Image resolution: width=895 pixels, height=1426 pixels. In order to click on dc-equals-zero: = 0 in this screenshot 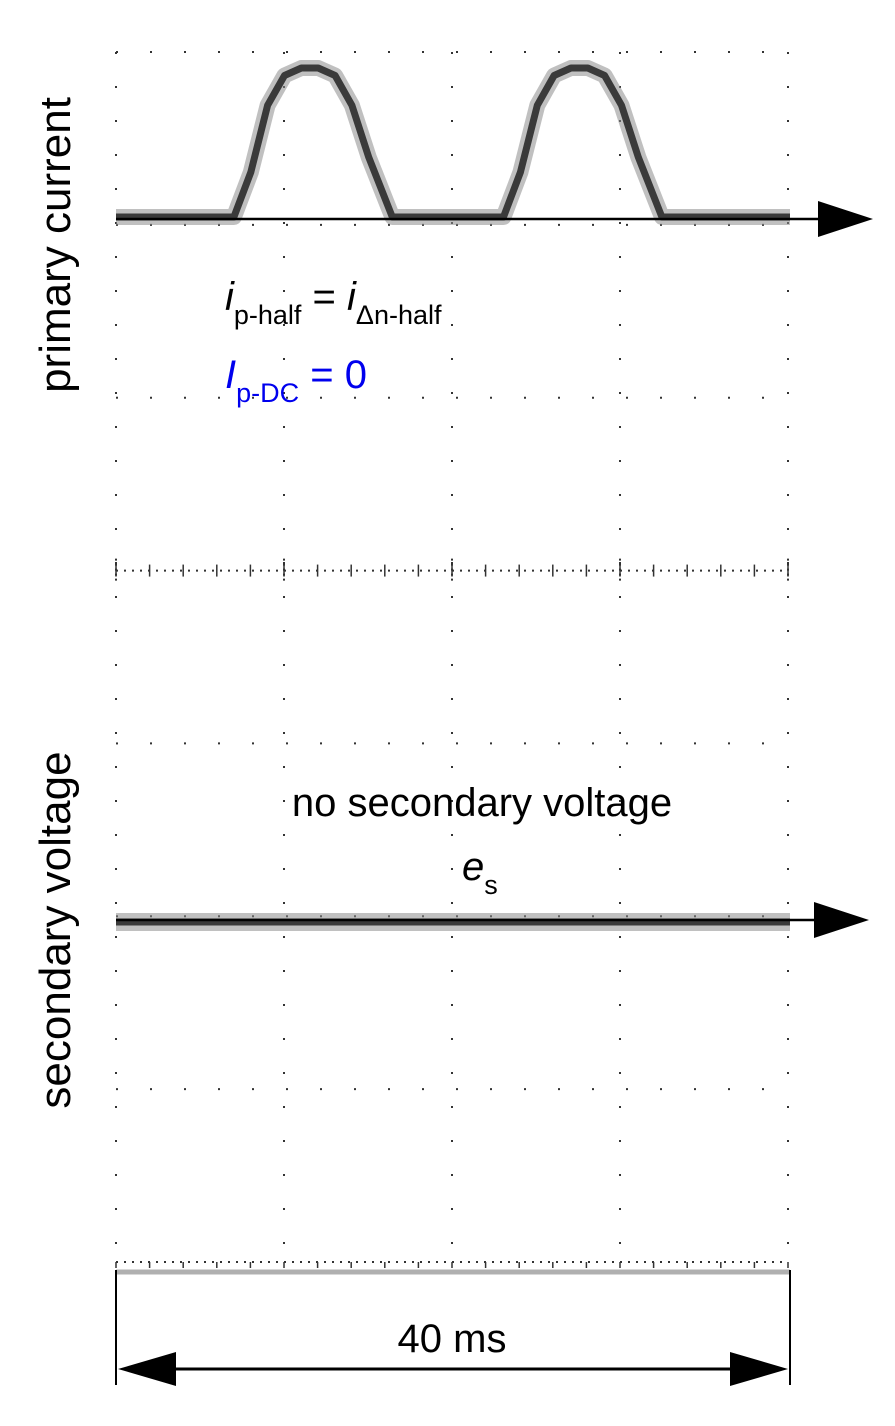, I will do `click(333, 375)`.